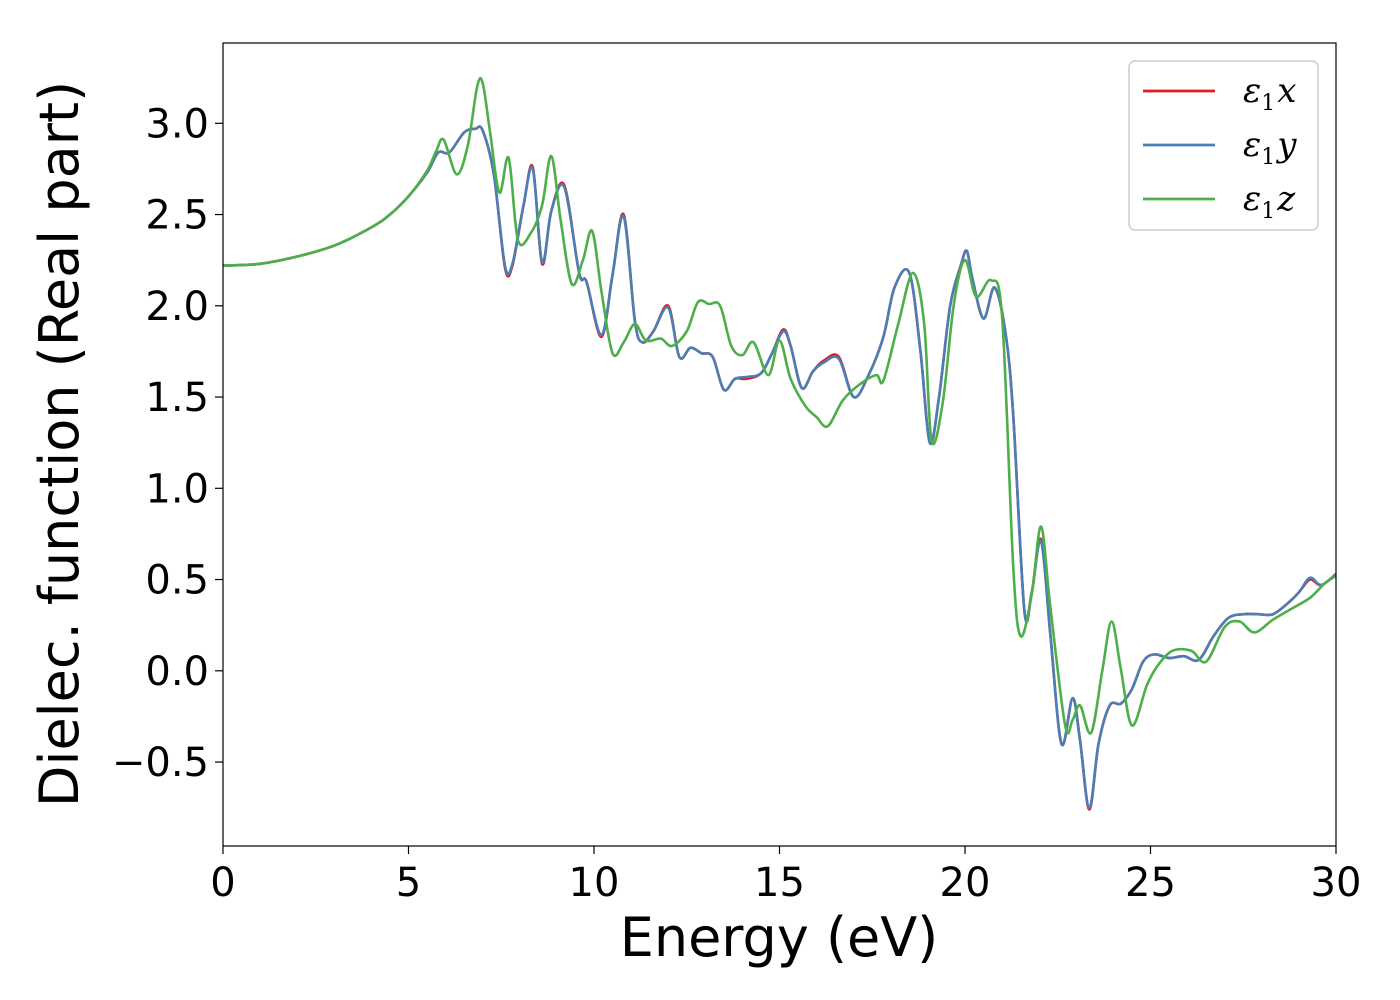 The image size is (1400, 1000). I want to click on x-tick-label: 15, so click(779, 883).